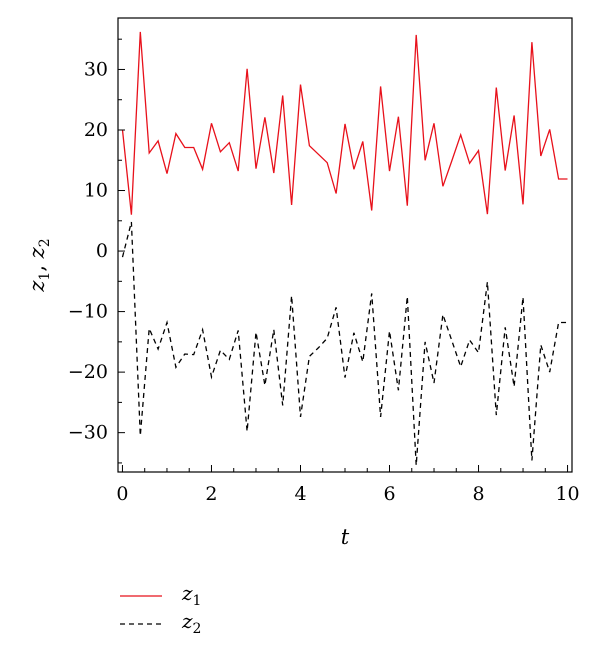 The height and width of the screenshot is (657, 600). What do you see at coordinates (37, 286) in the screenshot?
I see `y-axis-label-base1: z` at bounding box center [37, 286].